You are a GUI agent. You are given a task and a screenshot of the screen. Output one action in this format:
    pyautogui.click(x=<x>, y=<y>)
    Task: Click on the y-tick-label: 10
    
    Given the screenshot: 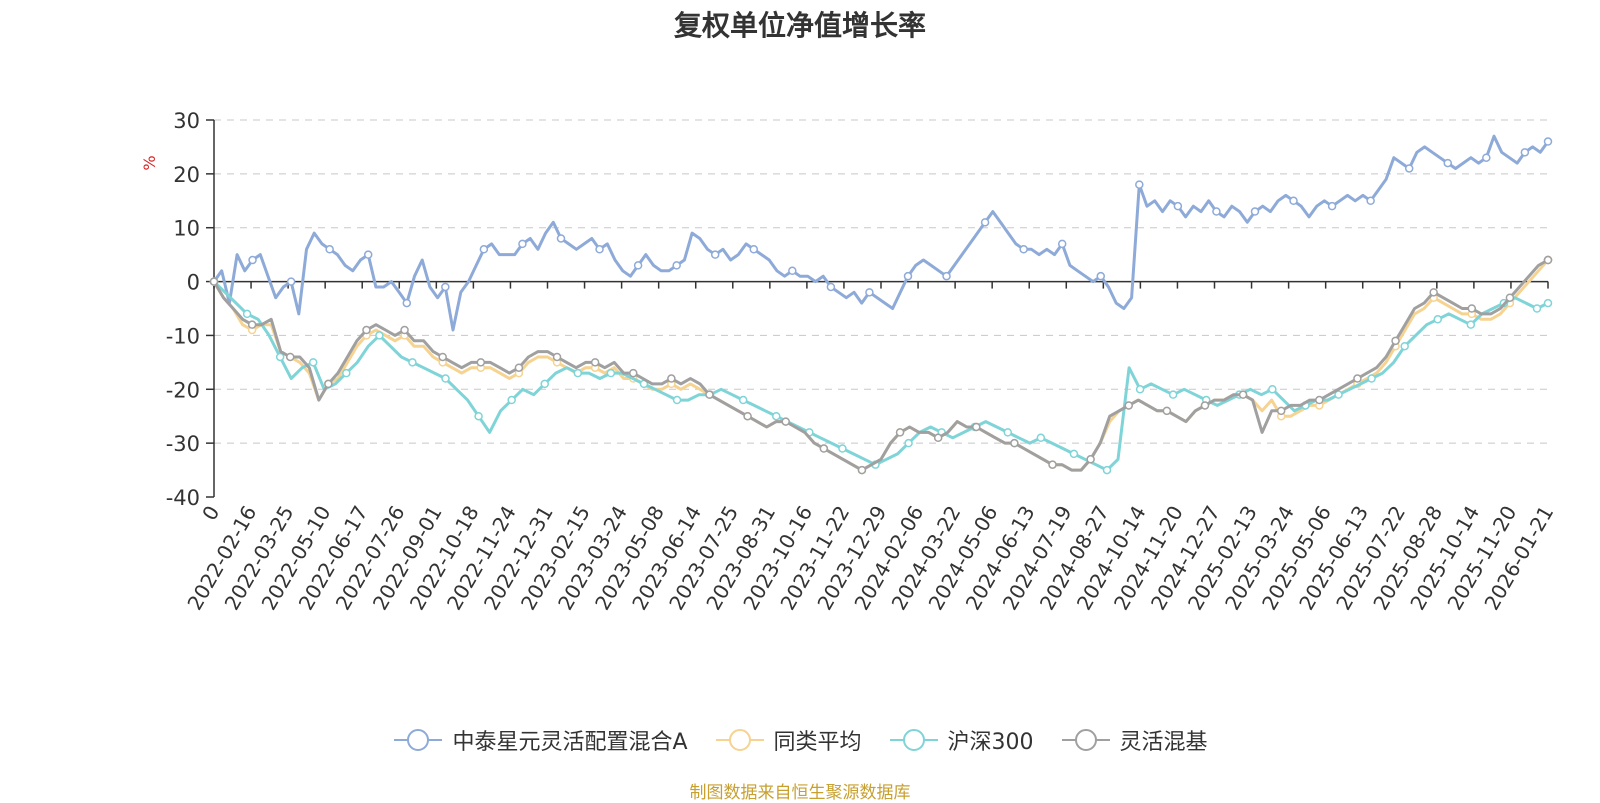 What is the action you would take?
    pyautogui.click(x=186, y=229)
    